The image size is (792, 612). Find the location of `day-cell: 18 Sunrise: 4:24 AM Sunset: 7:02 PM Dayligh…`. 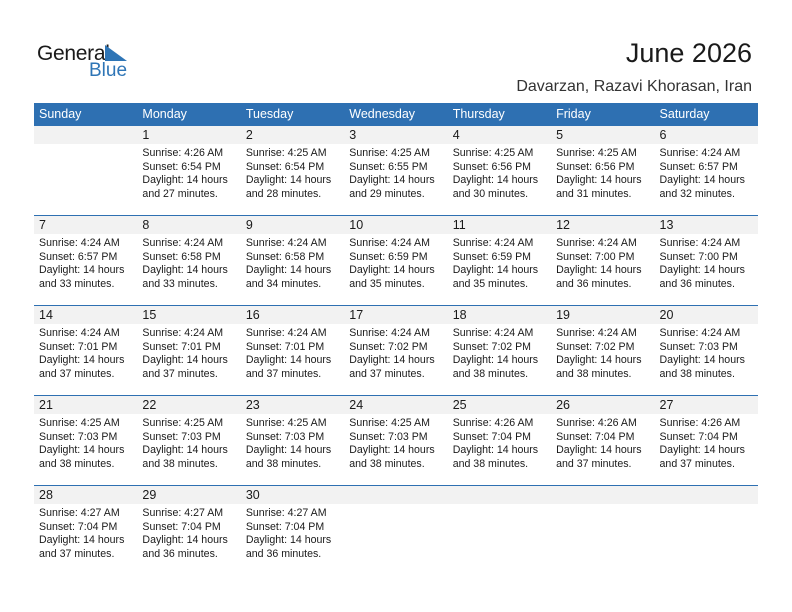

day-cell: 18 Sunrise: 4:24 AM Sunset: 7:02 PM Dayligh… is located at coordinates (499, 351).